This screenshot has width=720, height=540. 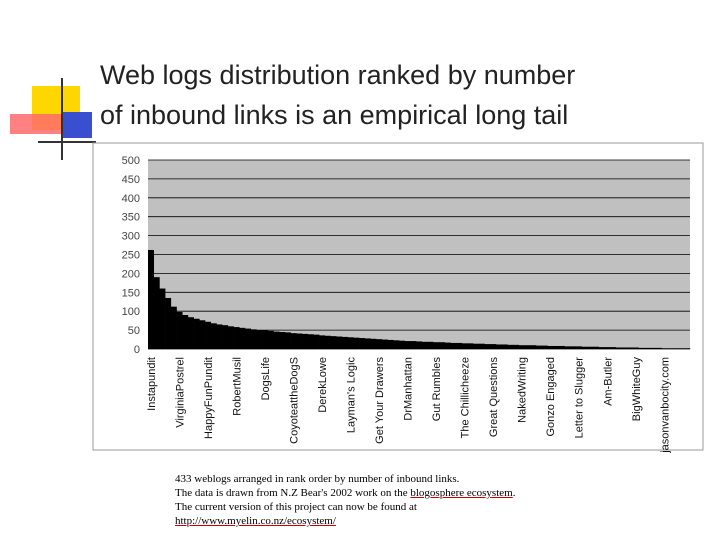 What do you see at coordinates (131, 237) in the screenshot?
I see `y-tick-label: 300` at bounding box center [131, 237].